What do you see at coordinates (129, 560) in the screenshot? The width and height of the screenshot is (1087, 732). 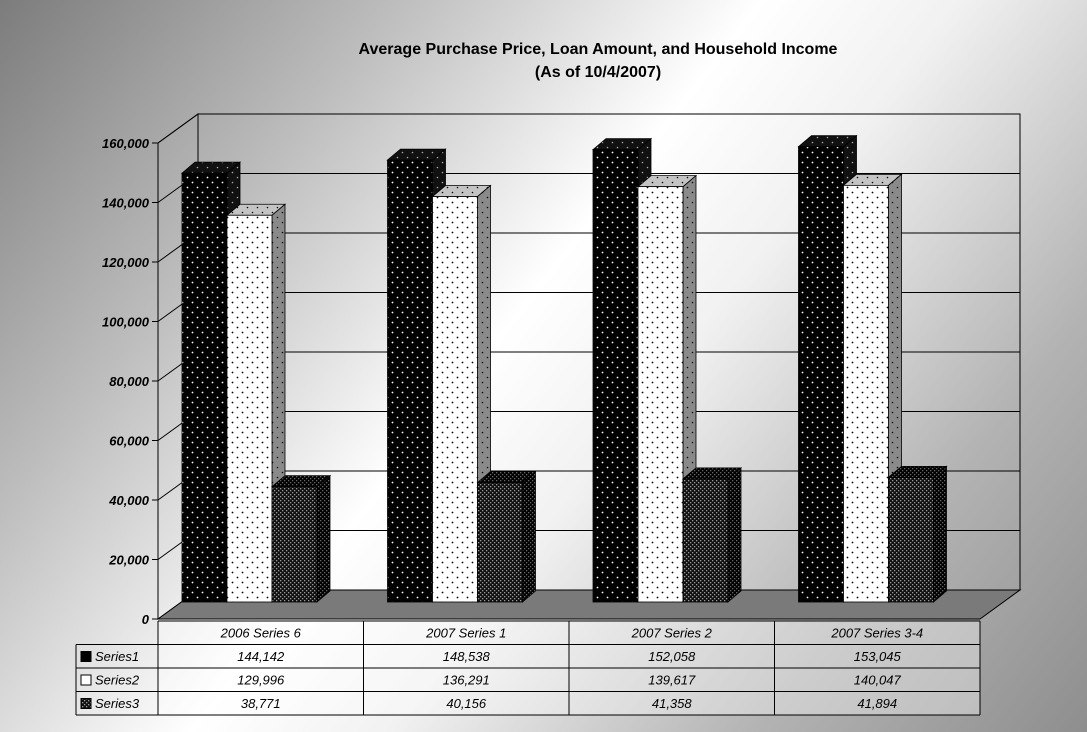 I see `y-tick-label: 20,000` at bounding box center [129, 560].